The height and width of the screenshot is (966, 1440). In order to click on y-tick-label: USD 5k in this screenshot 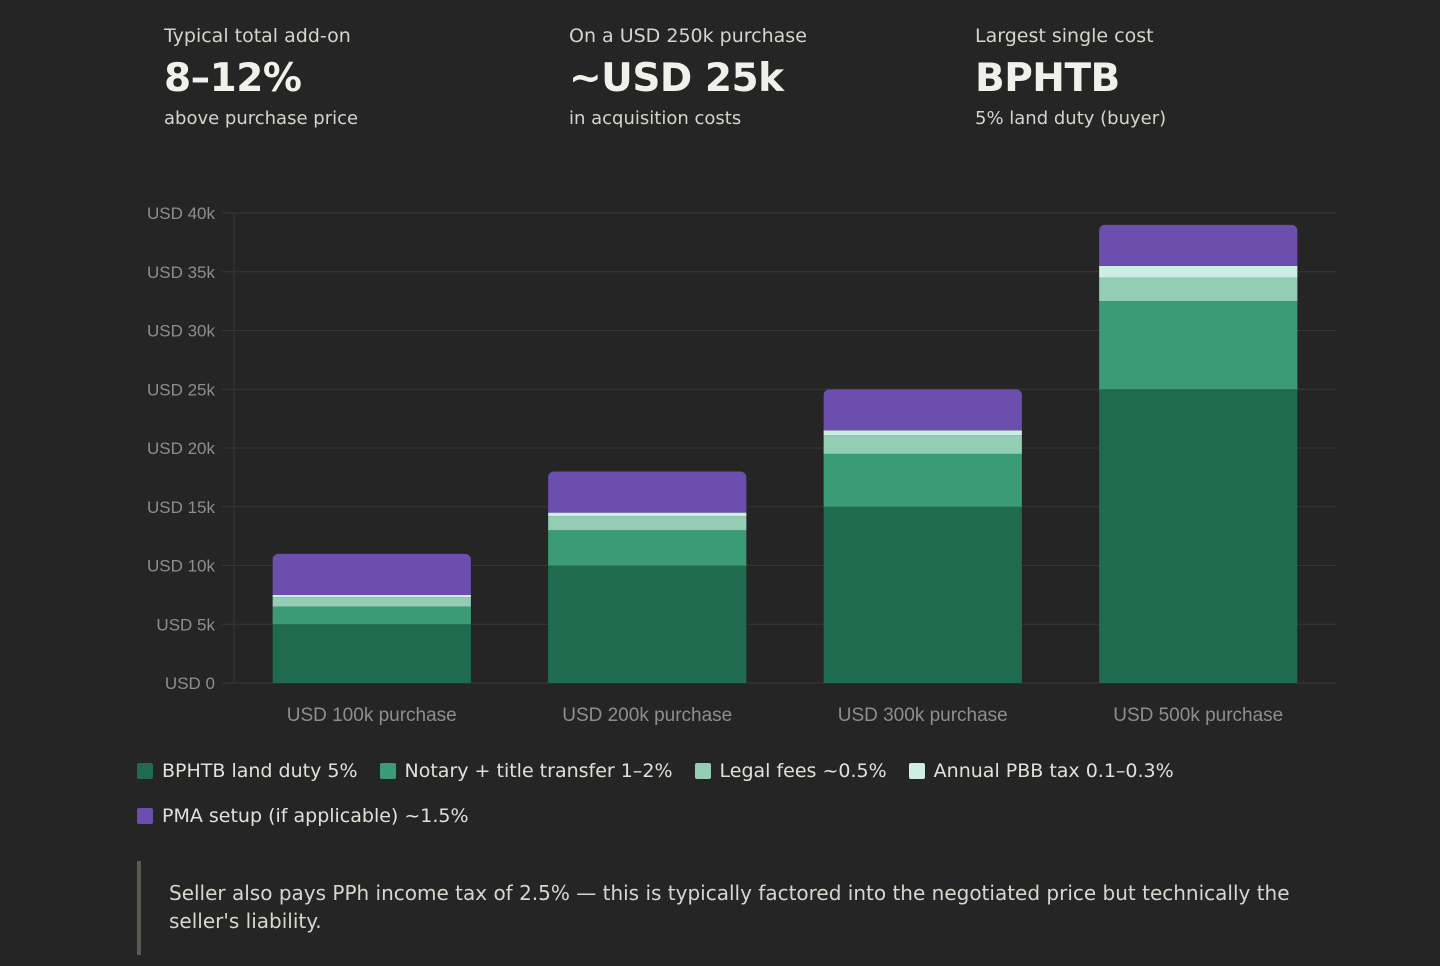, I will do `click(185, 624)`.